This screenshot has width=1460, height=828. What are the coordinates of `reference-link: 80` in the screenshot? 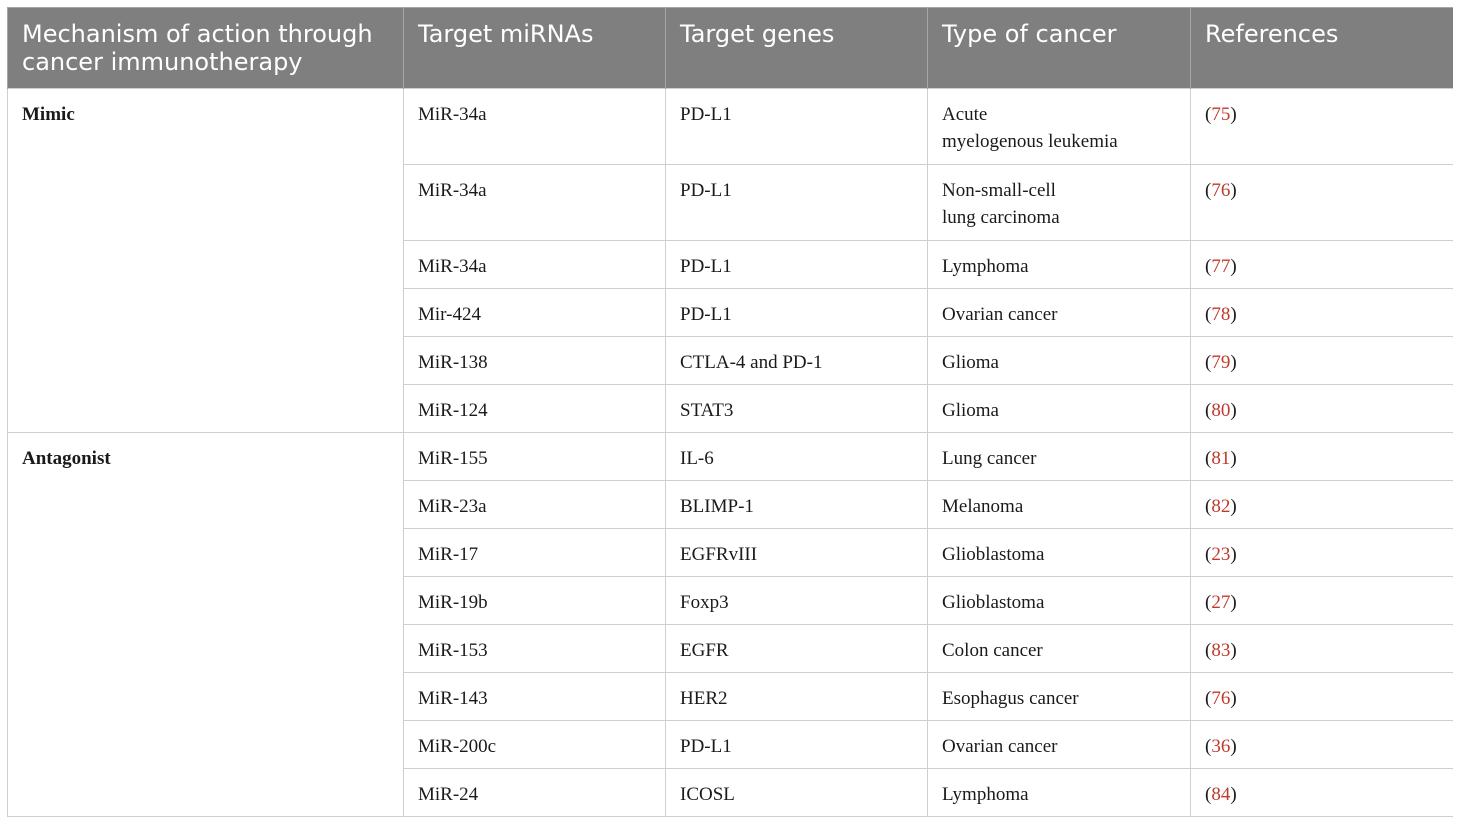 It's located at (1221, 410).